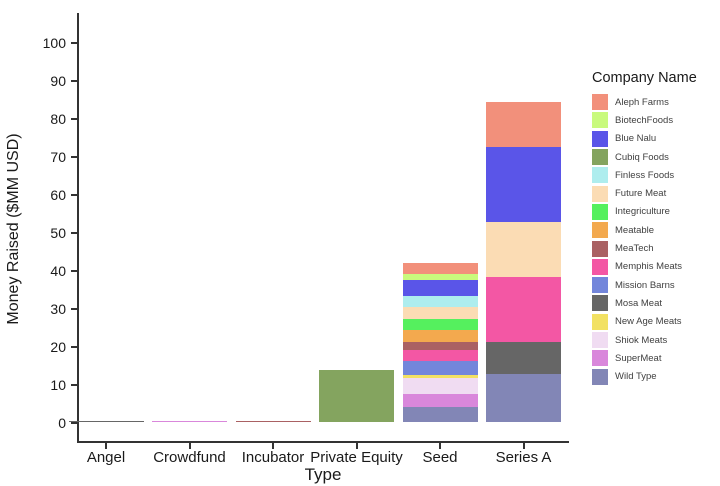 This screenshot has width=720, height=486. I want to click on y-tick-label: 70, so click(58, 156).